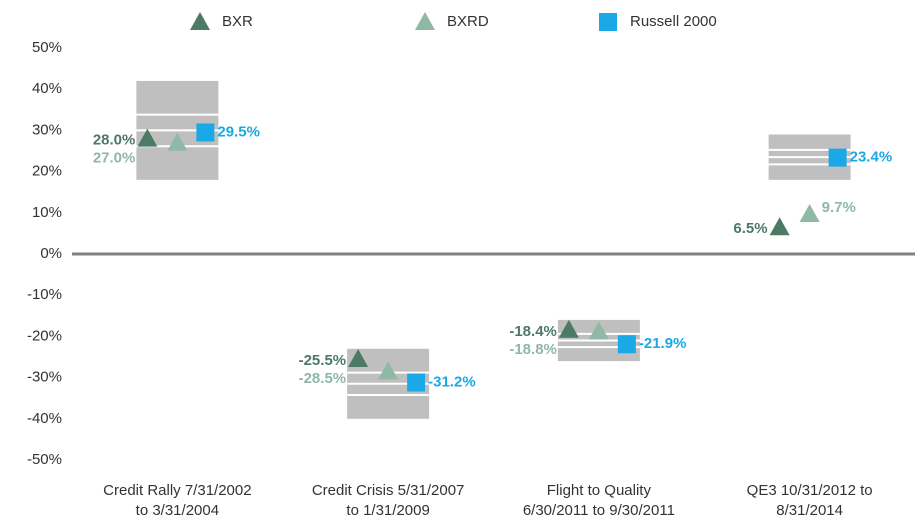 Image resolution: width=923 pixels, height=523 pixels. What do you see at coordinates (47, 88) in the screenshot?
I see `y-tick-label: 40%` at bounding box center [47, 88].